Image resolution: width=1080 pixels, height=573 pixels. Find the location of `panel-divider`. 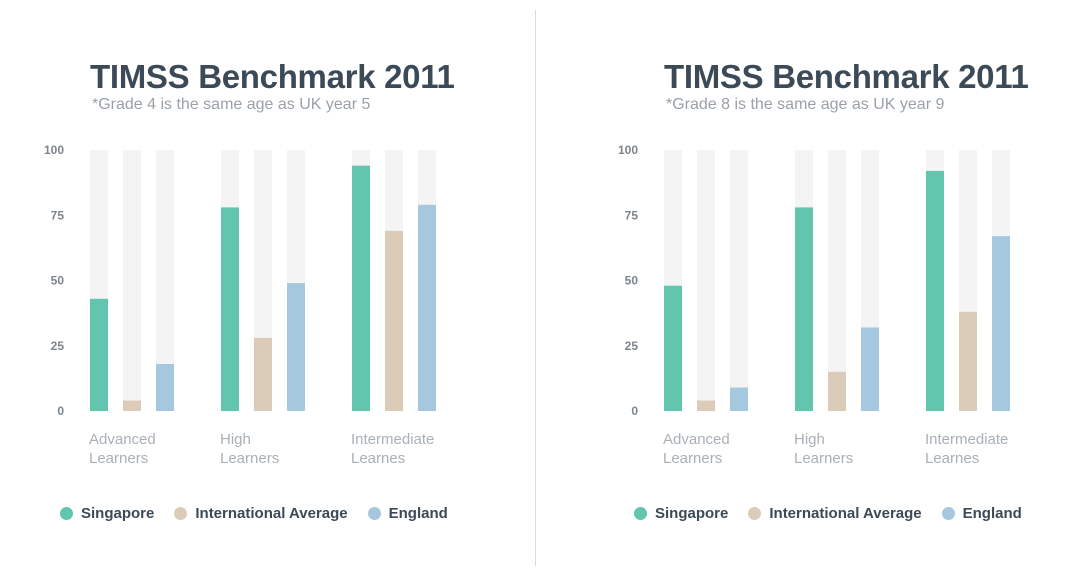

panel-divider is located at coordinates (535, 288).